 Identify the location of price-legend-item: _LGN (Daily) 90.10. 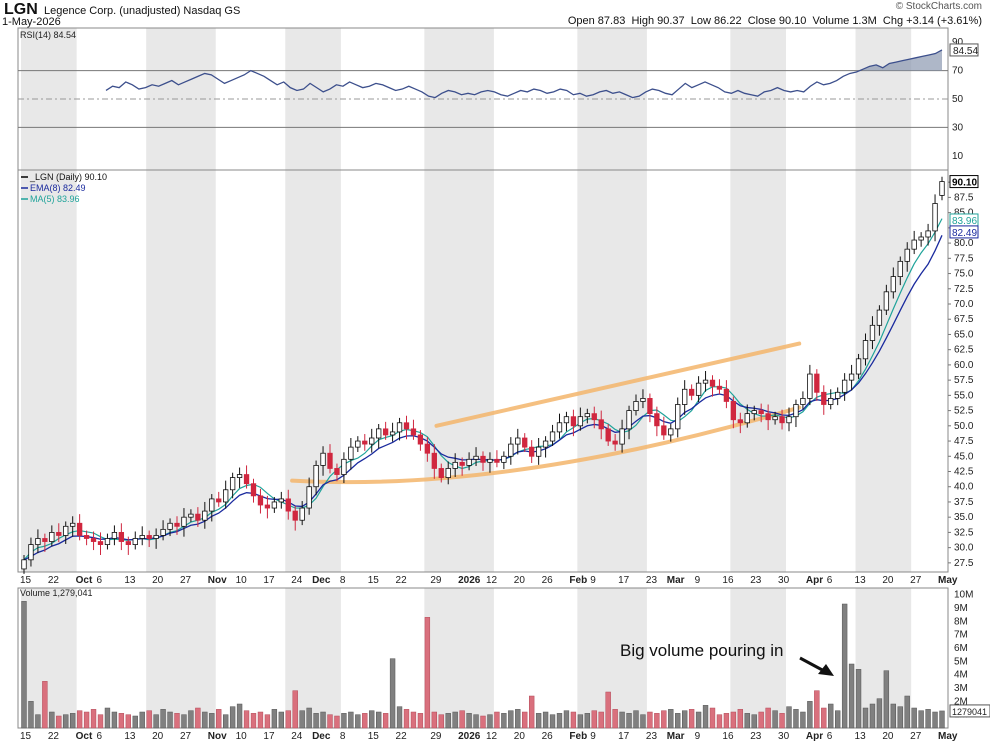
(68, 177).